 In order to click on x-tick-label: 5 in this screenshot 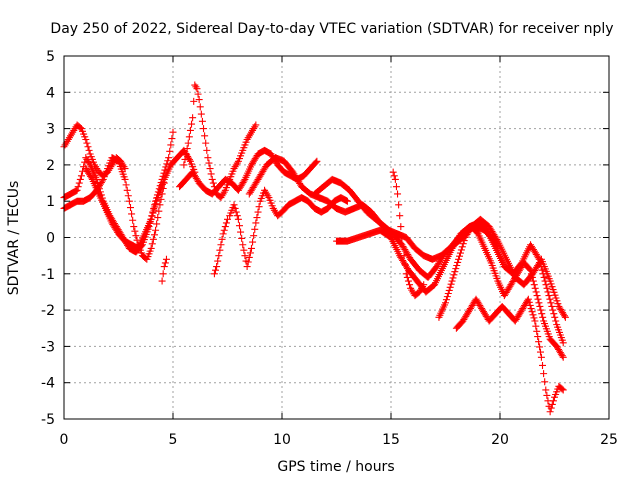, I will do `click(173, 440)`.